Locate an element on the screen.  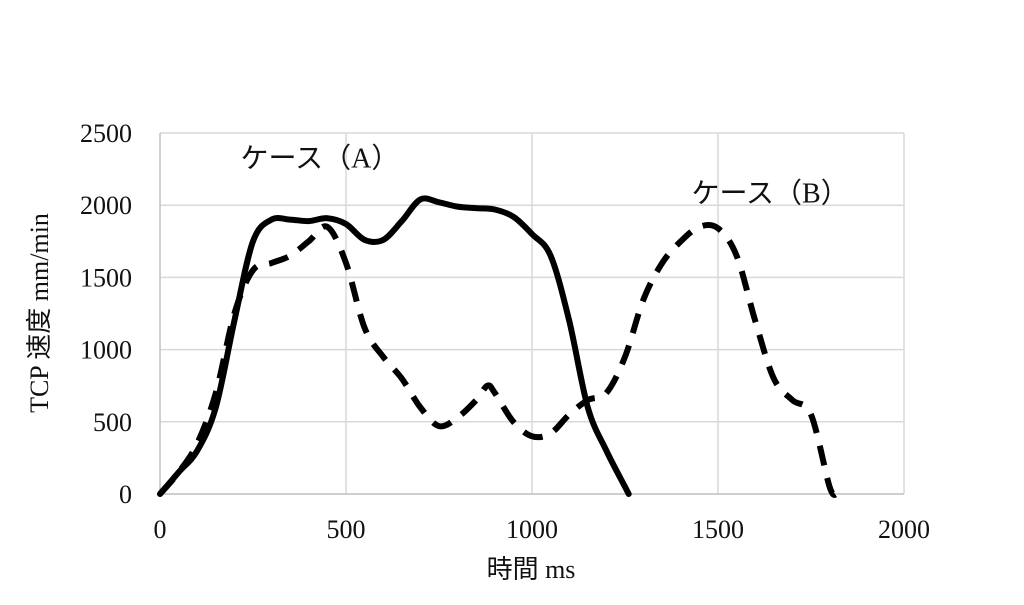
y-tick-label-1000: 1000 is located at coordinates (106, 350).